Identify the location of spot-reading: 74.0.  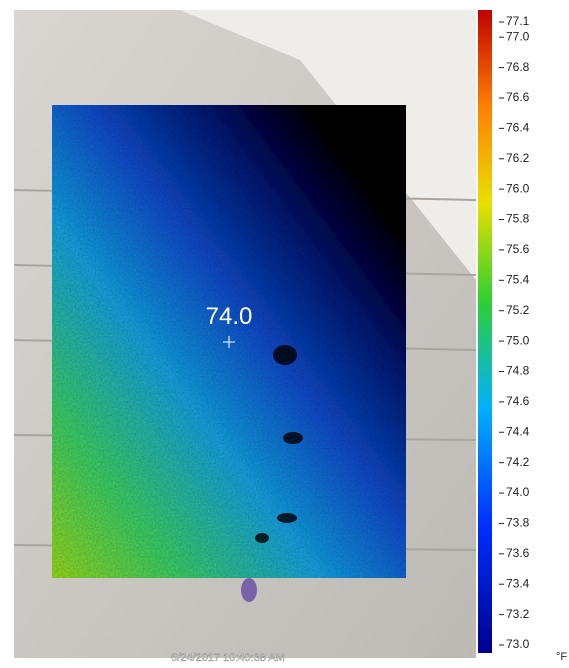
(229, 316).